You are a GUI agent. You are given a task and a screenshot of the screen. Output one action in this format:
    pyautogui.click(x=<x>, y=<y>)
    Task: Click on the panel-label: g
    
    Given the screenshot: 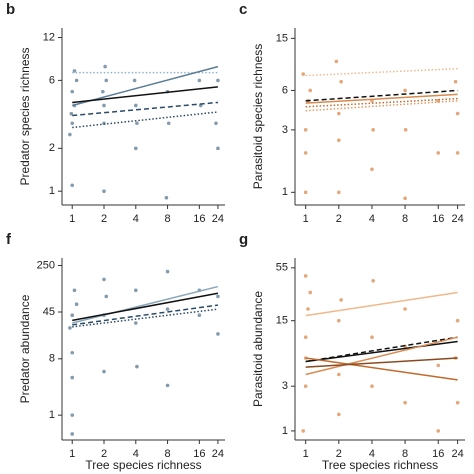 What is the action you would take?
    pyautogui.click(x=243, y=239)
    